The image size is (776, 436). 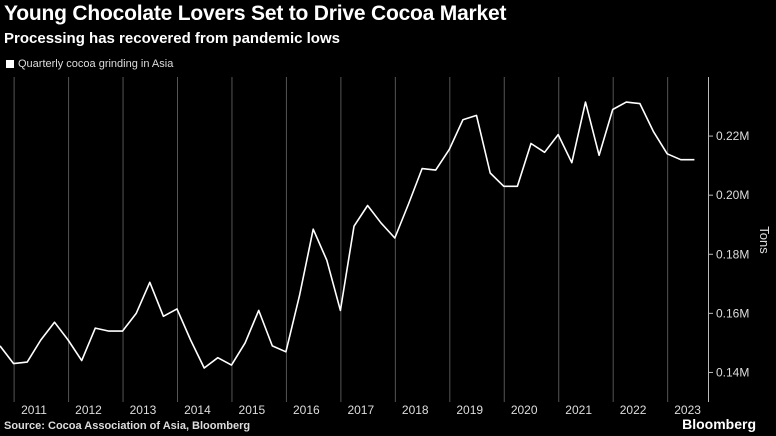 What do you see at coordinates (88, 410) in the screenshot?
I see `x-tick-label: 2012` at bounding box center [88, 410].